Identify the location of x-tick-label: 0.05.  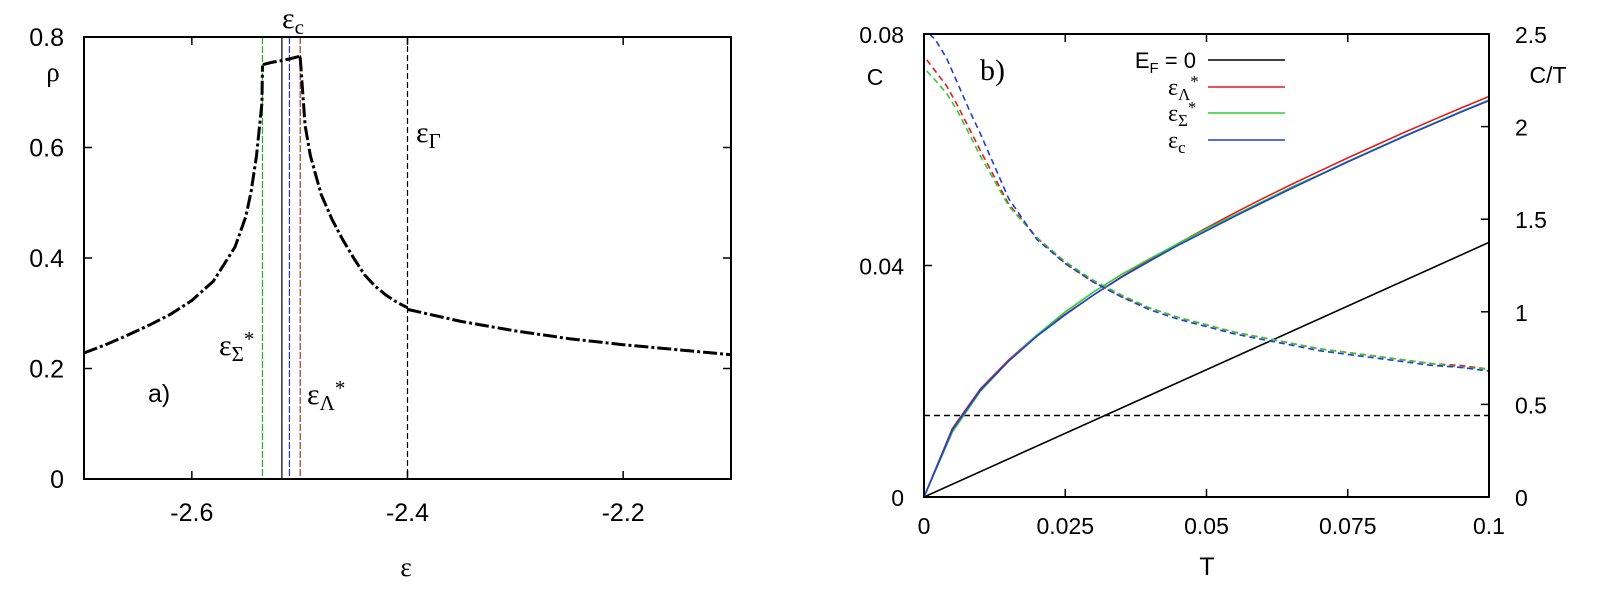
(1206, 526).